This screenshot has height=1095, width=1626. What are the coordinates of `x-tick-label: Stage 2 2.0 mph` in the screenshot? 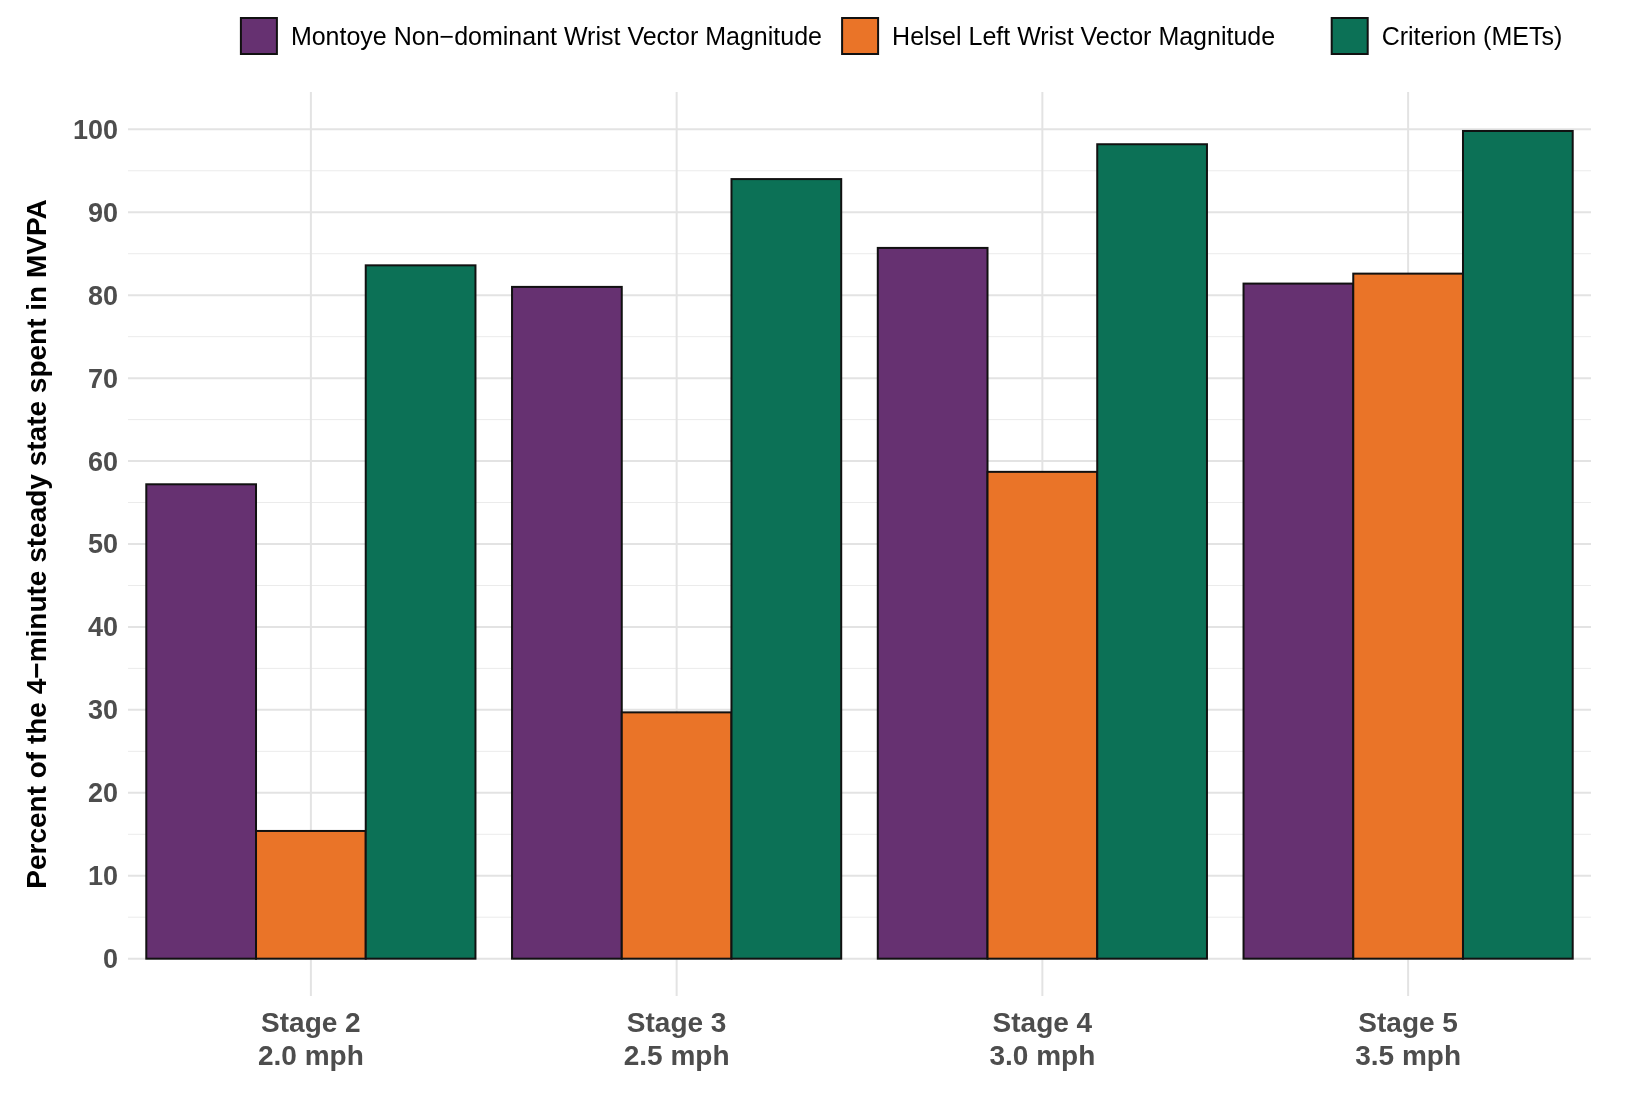 It's located at (310, 1039).